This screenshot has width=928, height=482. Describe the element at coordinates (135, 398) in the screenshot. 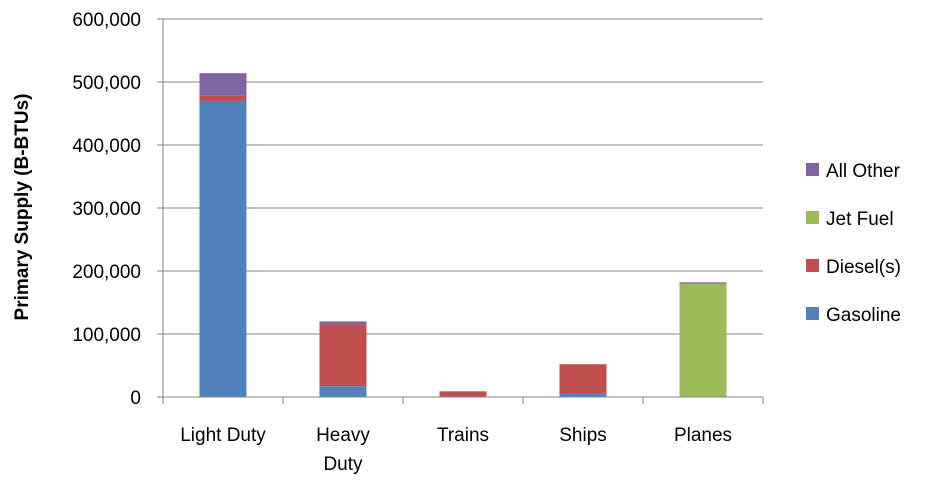

I see `y-tick-label: 0` at that location.